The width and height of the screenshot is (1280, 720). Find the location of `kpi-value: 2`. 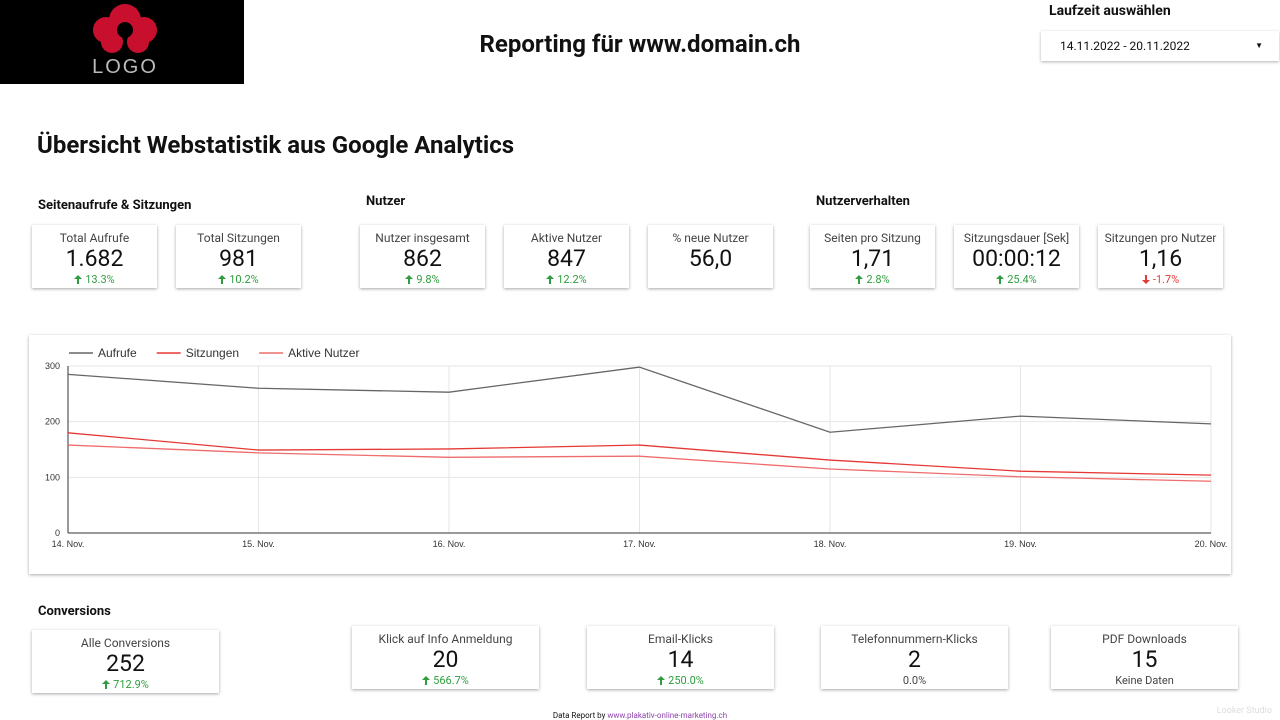

kpi-value: 2 is located at coordinates (914, 659).